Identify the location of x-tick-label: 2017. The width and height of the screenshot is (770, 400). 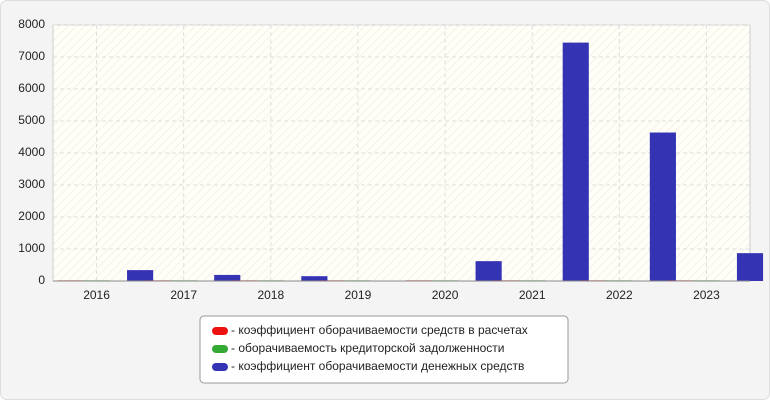
(183, 295).